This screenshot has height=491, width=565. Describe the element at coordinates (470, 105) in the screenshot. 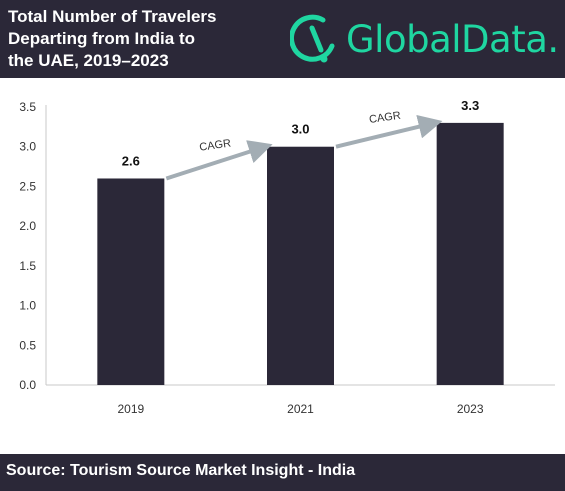

I see `data-label: 3.3` at that location.